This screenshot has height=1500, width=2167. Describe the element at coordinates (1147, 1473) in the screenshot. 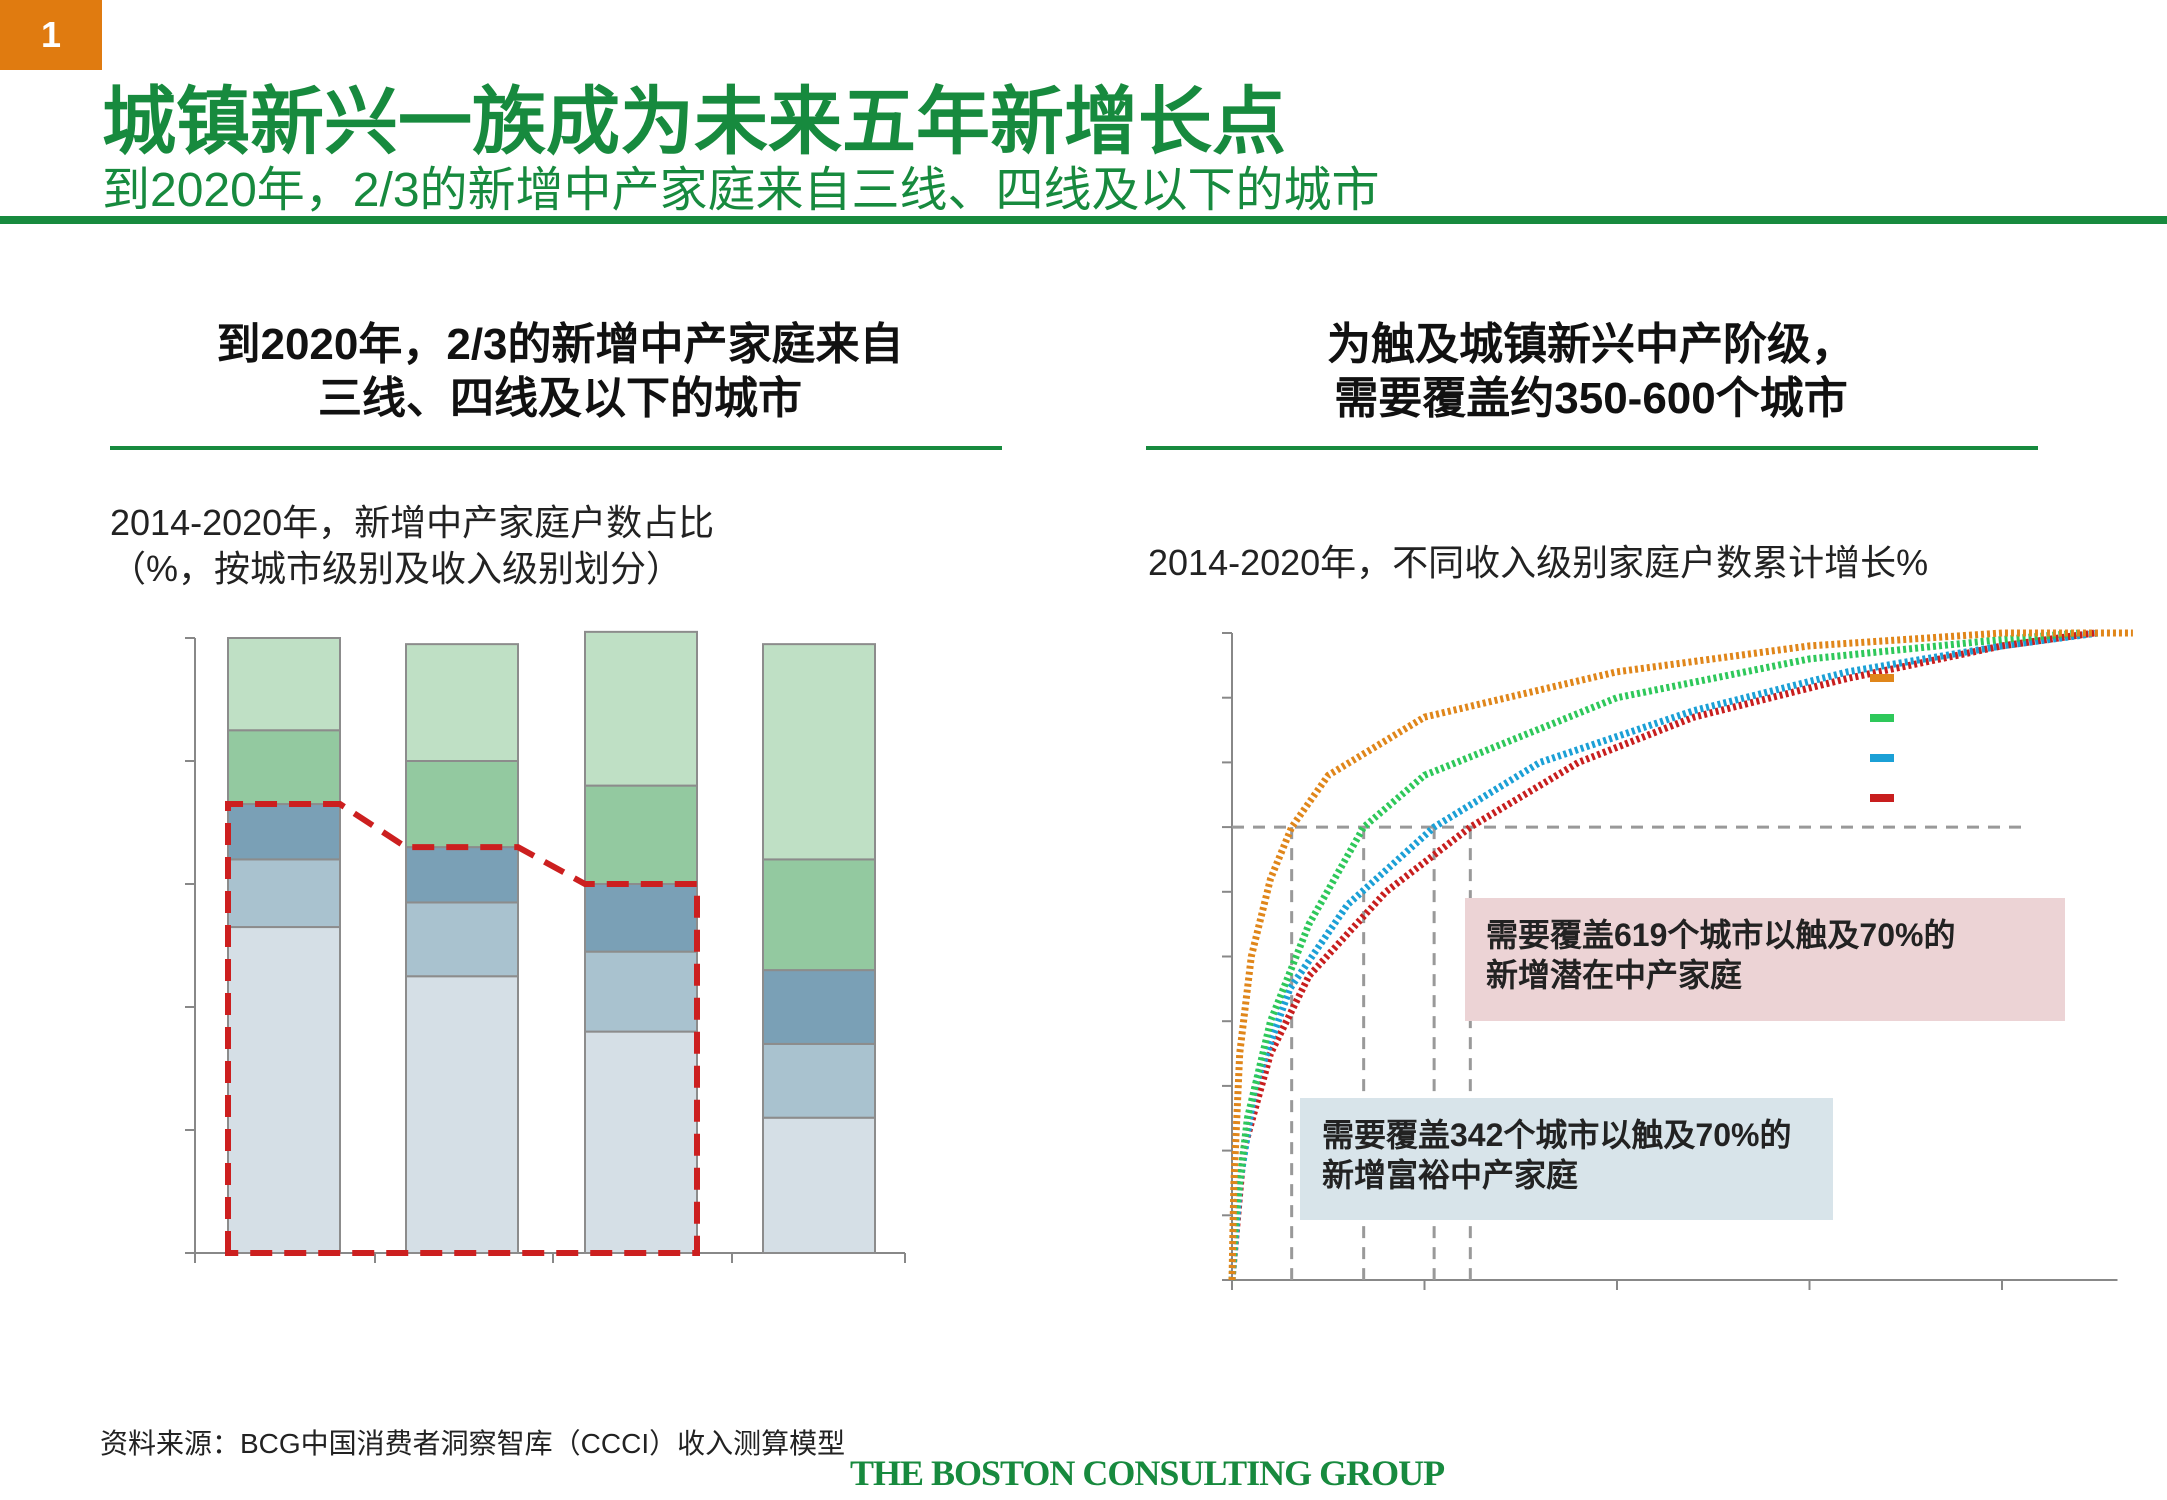

I see `bcg-logo: THE BOSTON CONSULTING GROUP` at that location.